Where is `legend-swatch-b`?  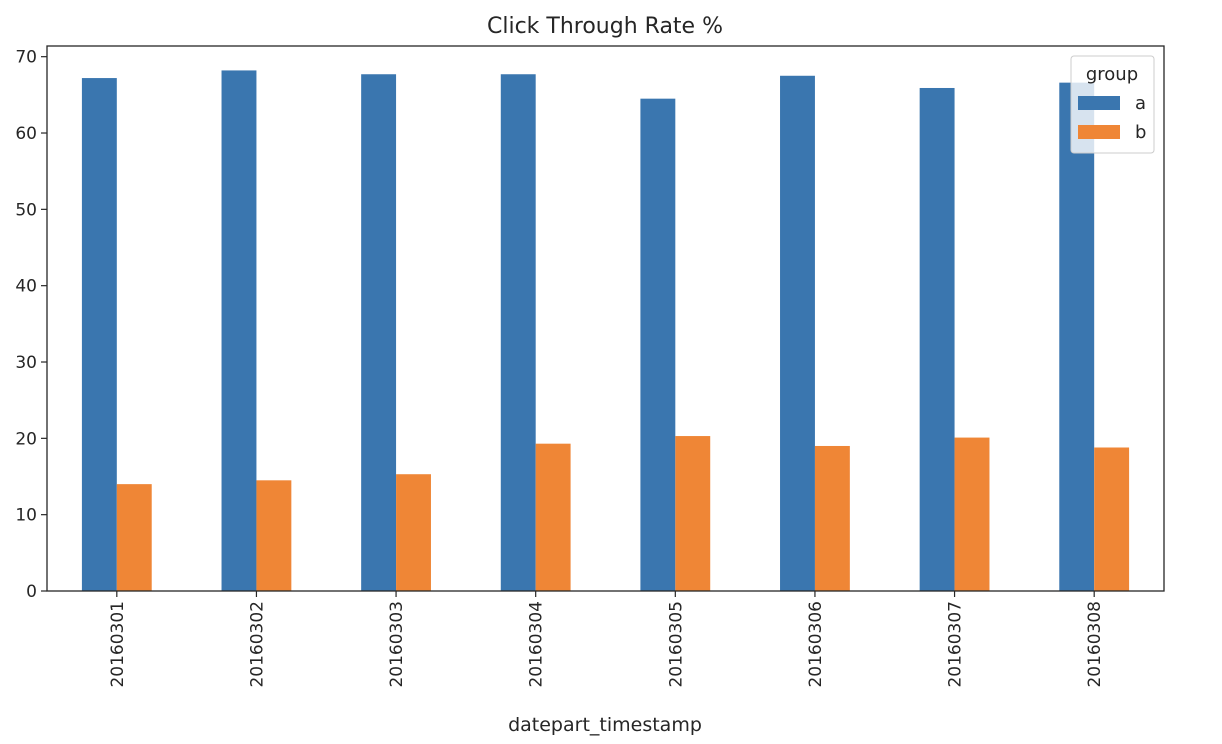 legend-swatch-b is located at coordinates (1099, 132).